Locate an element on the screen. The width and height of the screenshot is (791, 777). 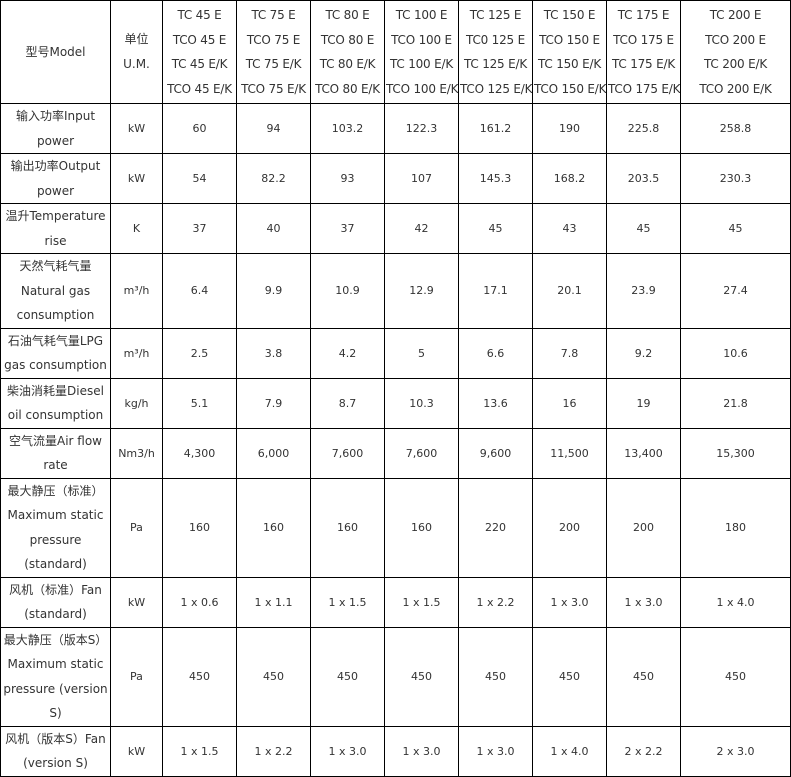
row-label: 天然气耗气量 Natural gas consumption is located at coordinates (55, 291).